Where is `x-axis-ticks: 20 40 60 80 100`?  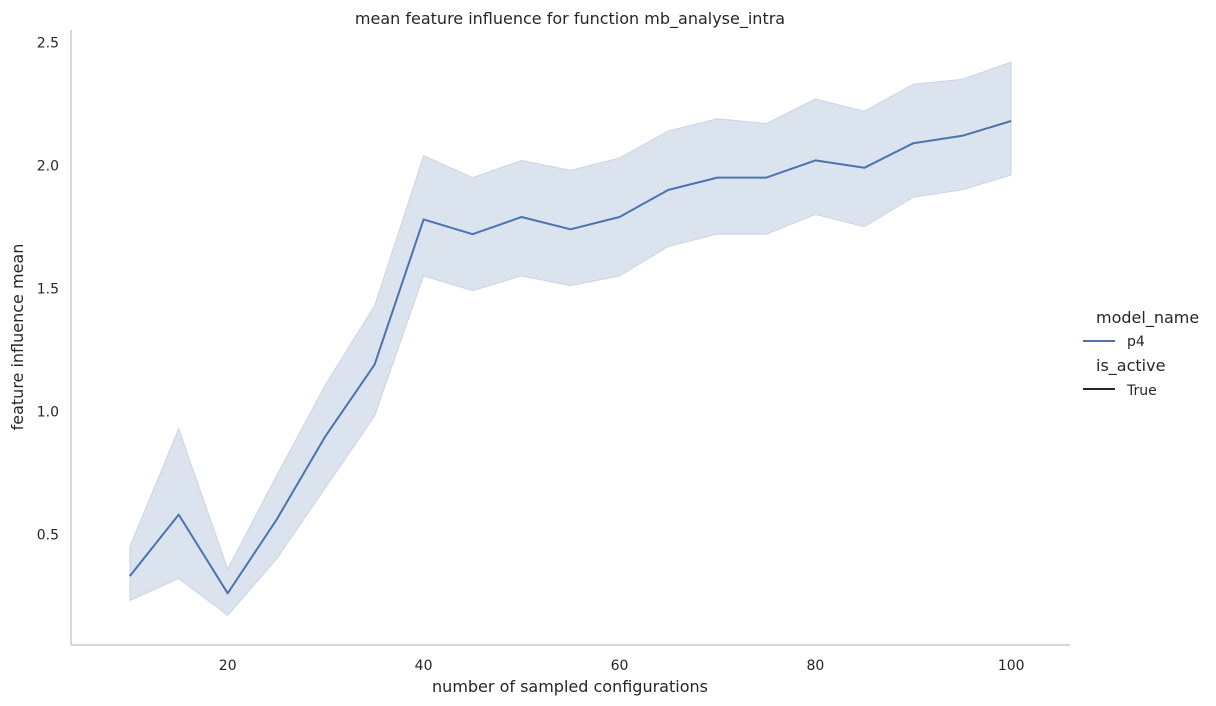 x-axis-ticks: 20 40 60 80 100 is located at coordinates (622, 666).